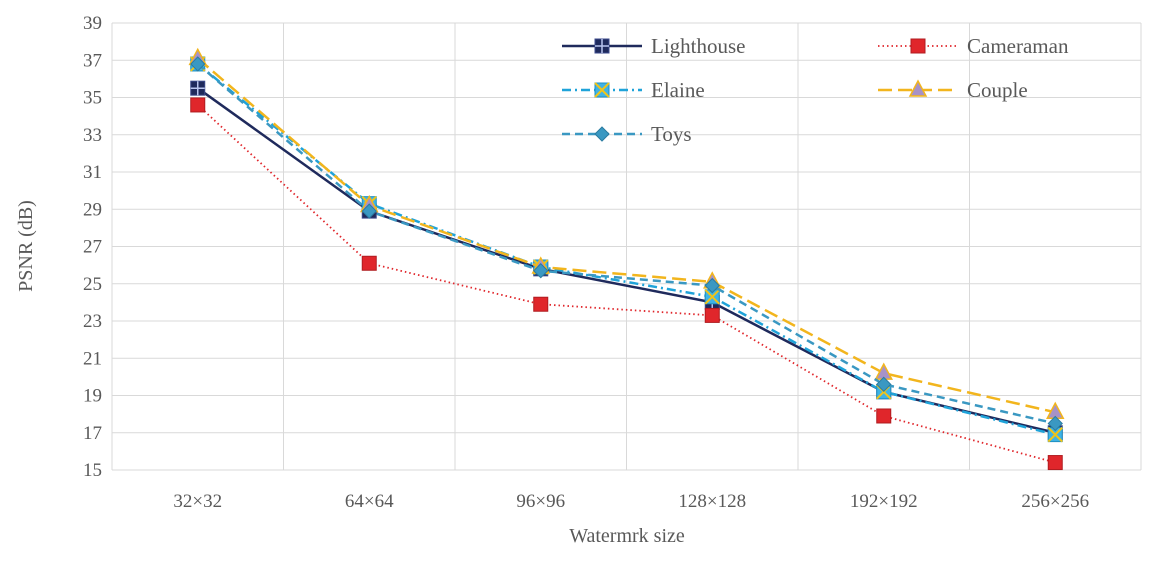 This screenshot has width=1163, height=562. Describe the element at coordinates (884, 501) in the screenshot. I see `x-tick-label: 192×192` at that location.